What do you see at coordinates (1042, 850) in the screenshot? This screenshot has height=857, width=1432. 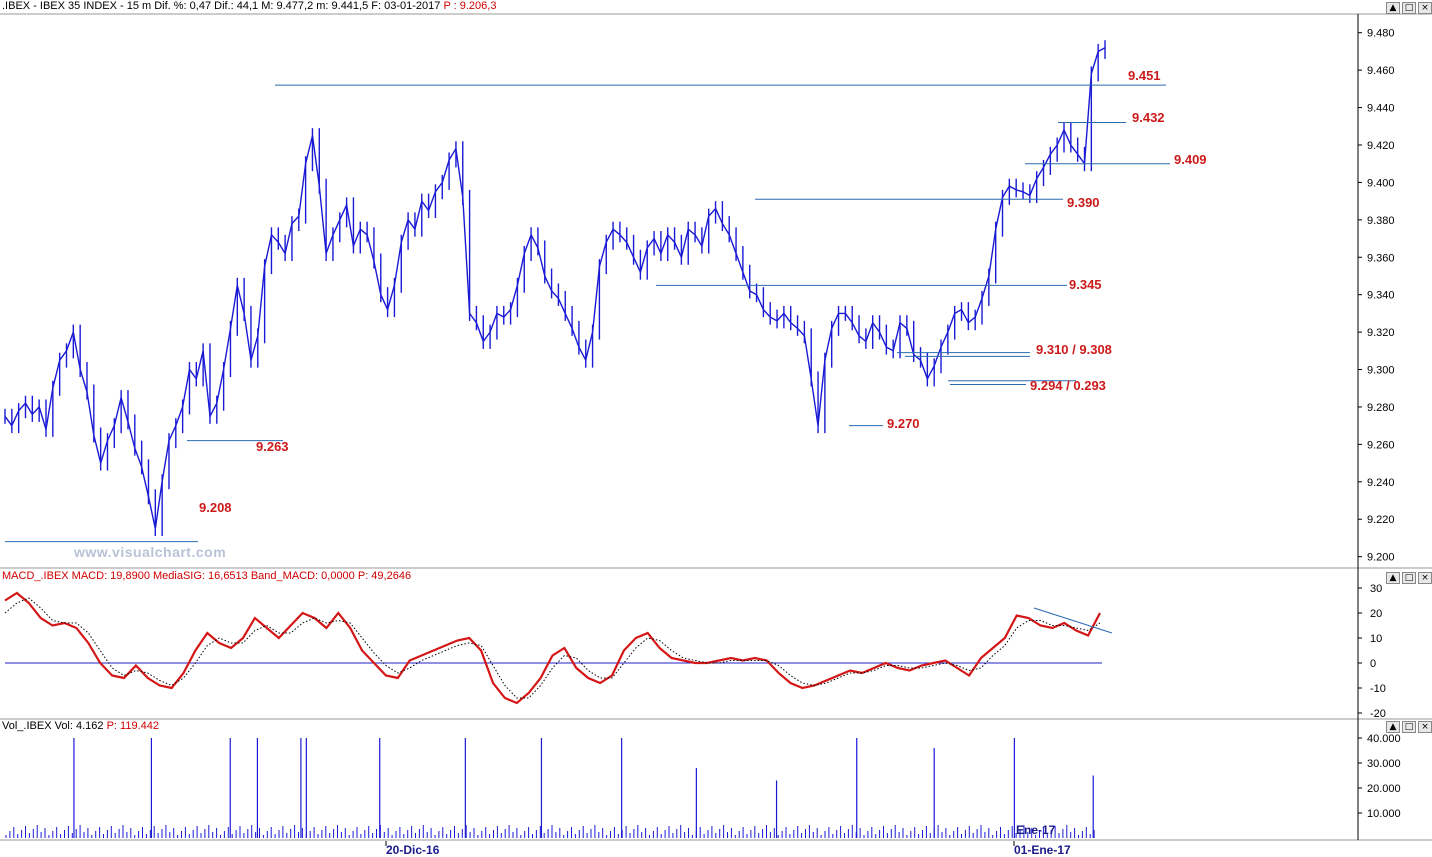 I see `x-axis-label: 01-Ene-17` at bounding box center [1042, 850].